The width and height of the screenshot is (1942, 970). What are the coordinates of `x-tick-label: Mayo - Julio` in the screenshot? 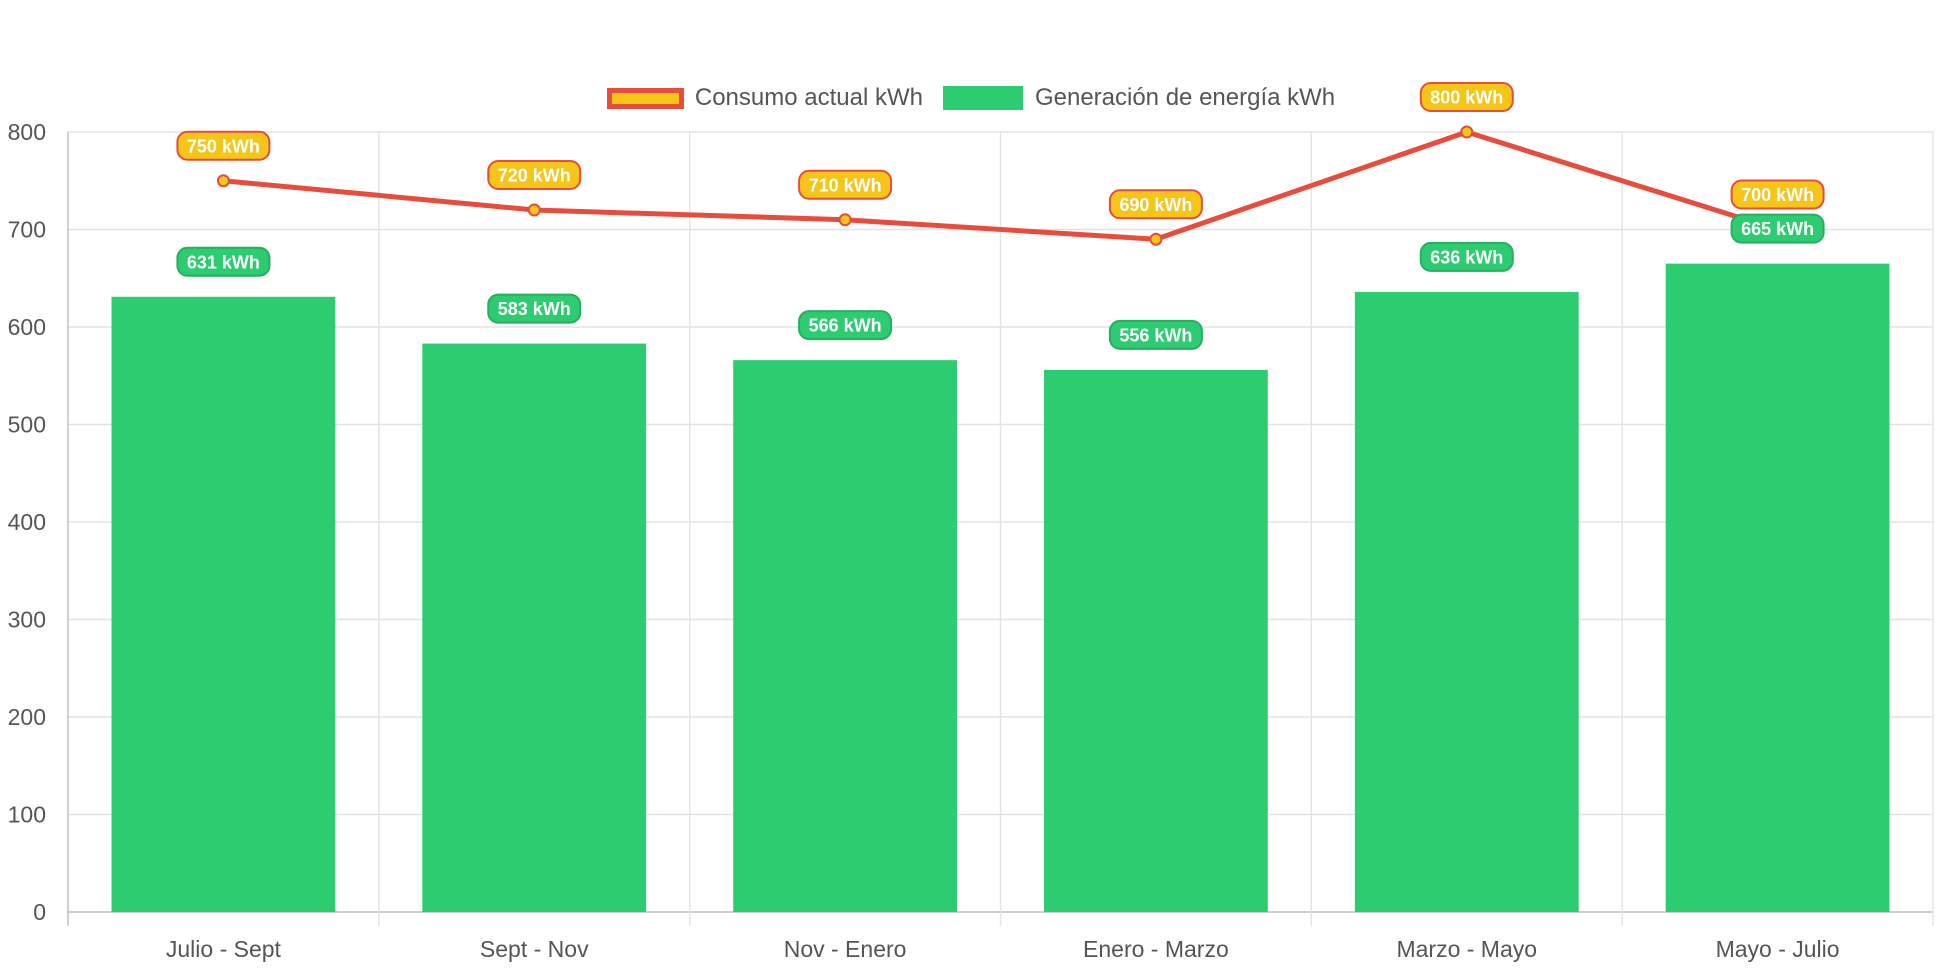 It's located at (1778, 949).